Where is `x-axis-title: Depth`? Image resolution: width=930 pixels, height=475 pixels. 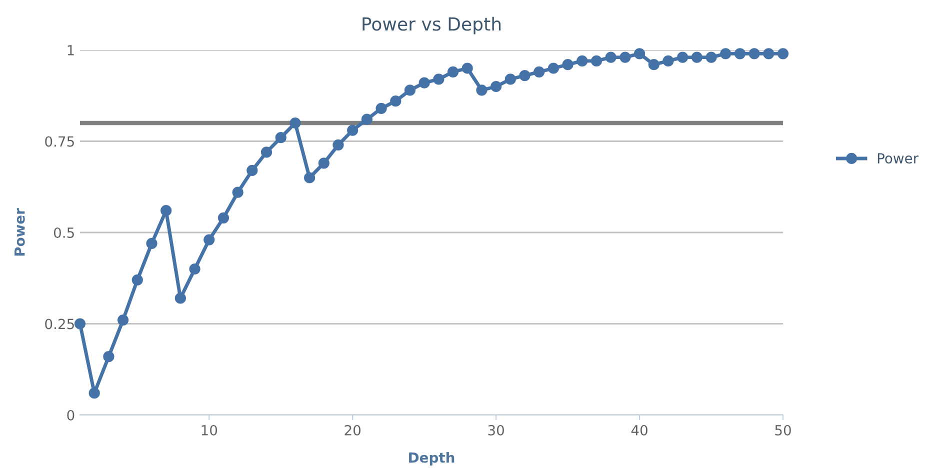 x-axis-title: Depth is located at coordinates (431, 459).